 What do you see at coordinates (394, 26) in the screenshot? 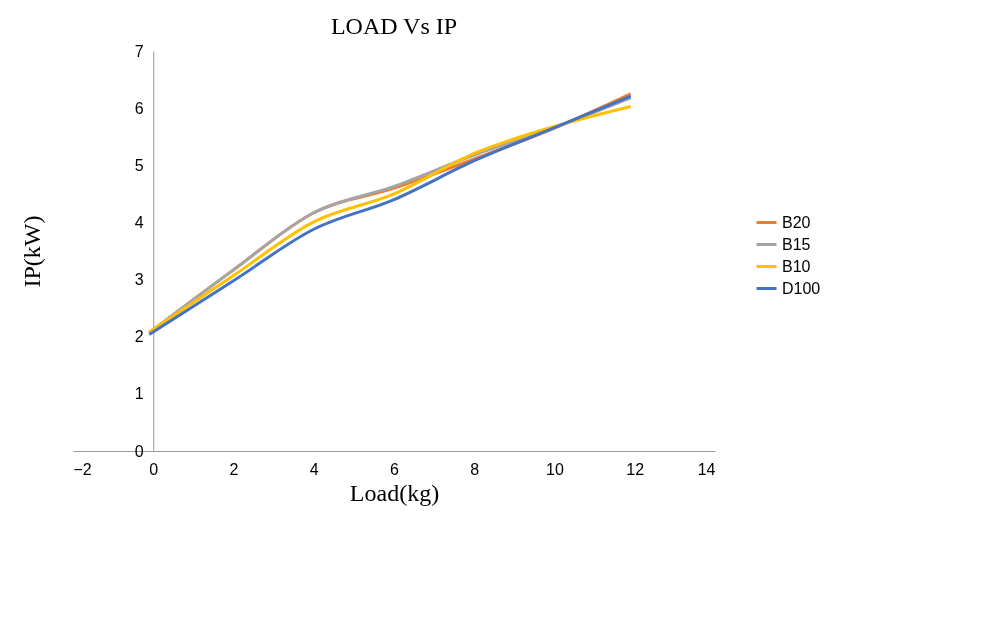
I see `chart-title: LOAD Vs IP` at bounding box center [394, 26].